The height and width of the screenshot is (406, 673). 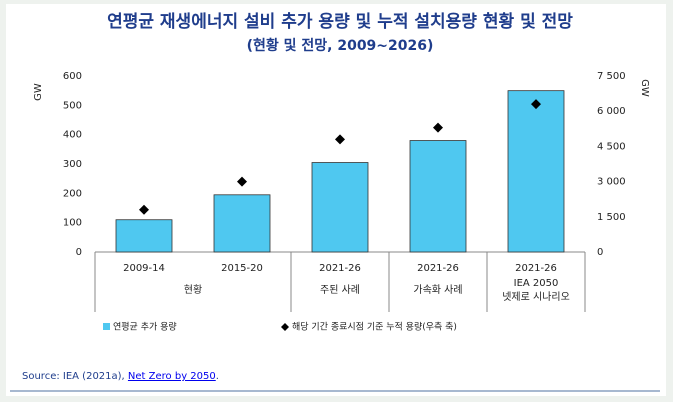 What do you see at coordinates (600, 252) in the screenshot?
I see `y2-tick-label: 0` at bounding box center [600, 252].